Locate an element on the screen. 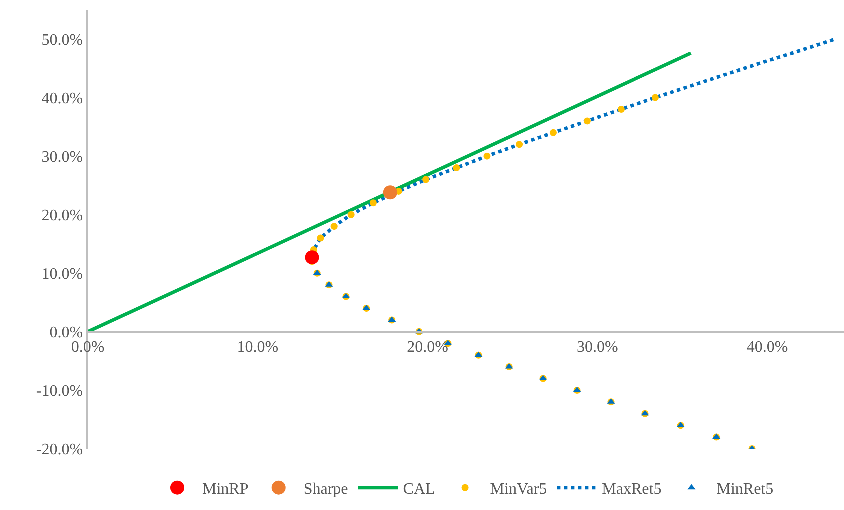 This screenshot has height=510, width=844. legend-label: MinRP is located at coordinates (225, 489).